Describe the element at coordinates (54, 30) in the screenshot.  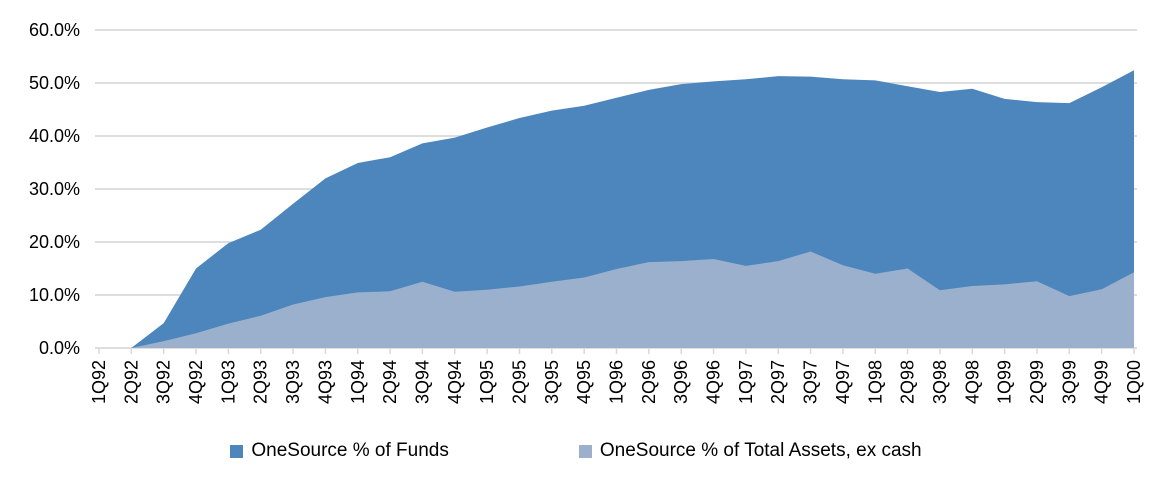
I see `y-axis-label: 60.0%` at that location.